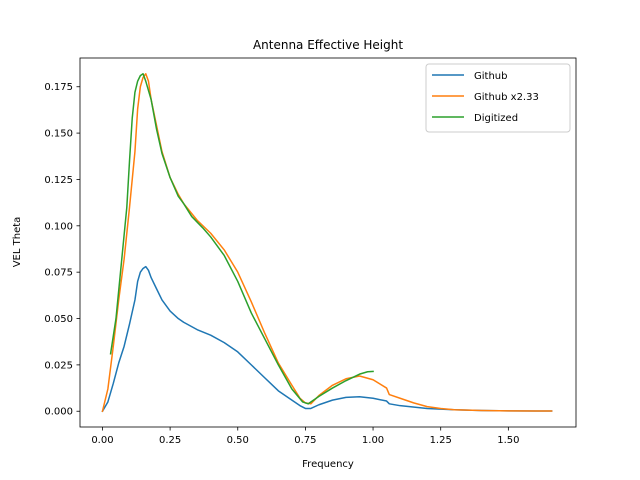 The image size is (640, 480). I want to click on x-tick-label: 0.00, so click(102, 440).